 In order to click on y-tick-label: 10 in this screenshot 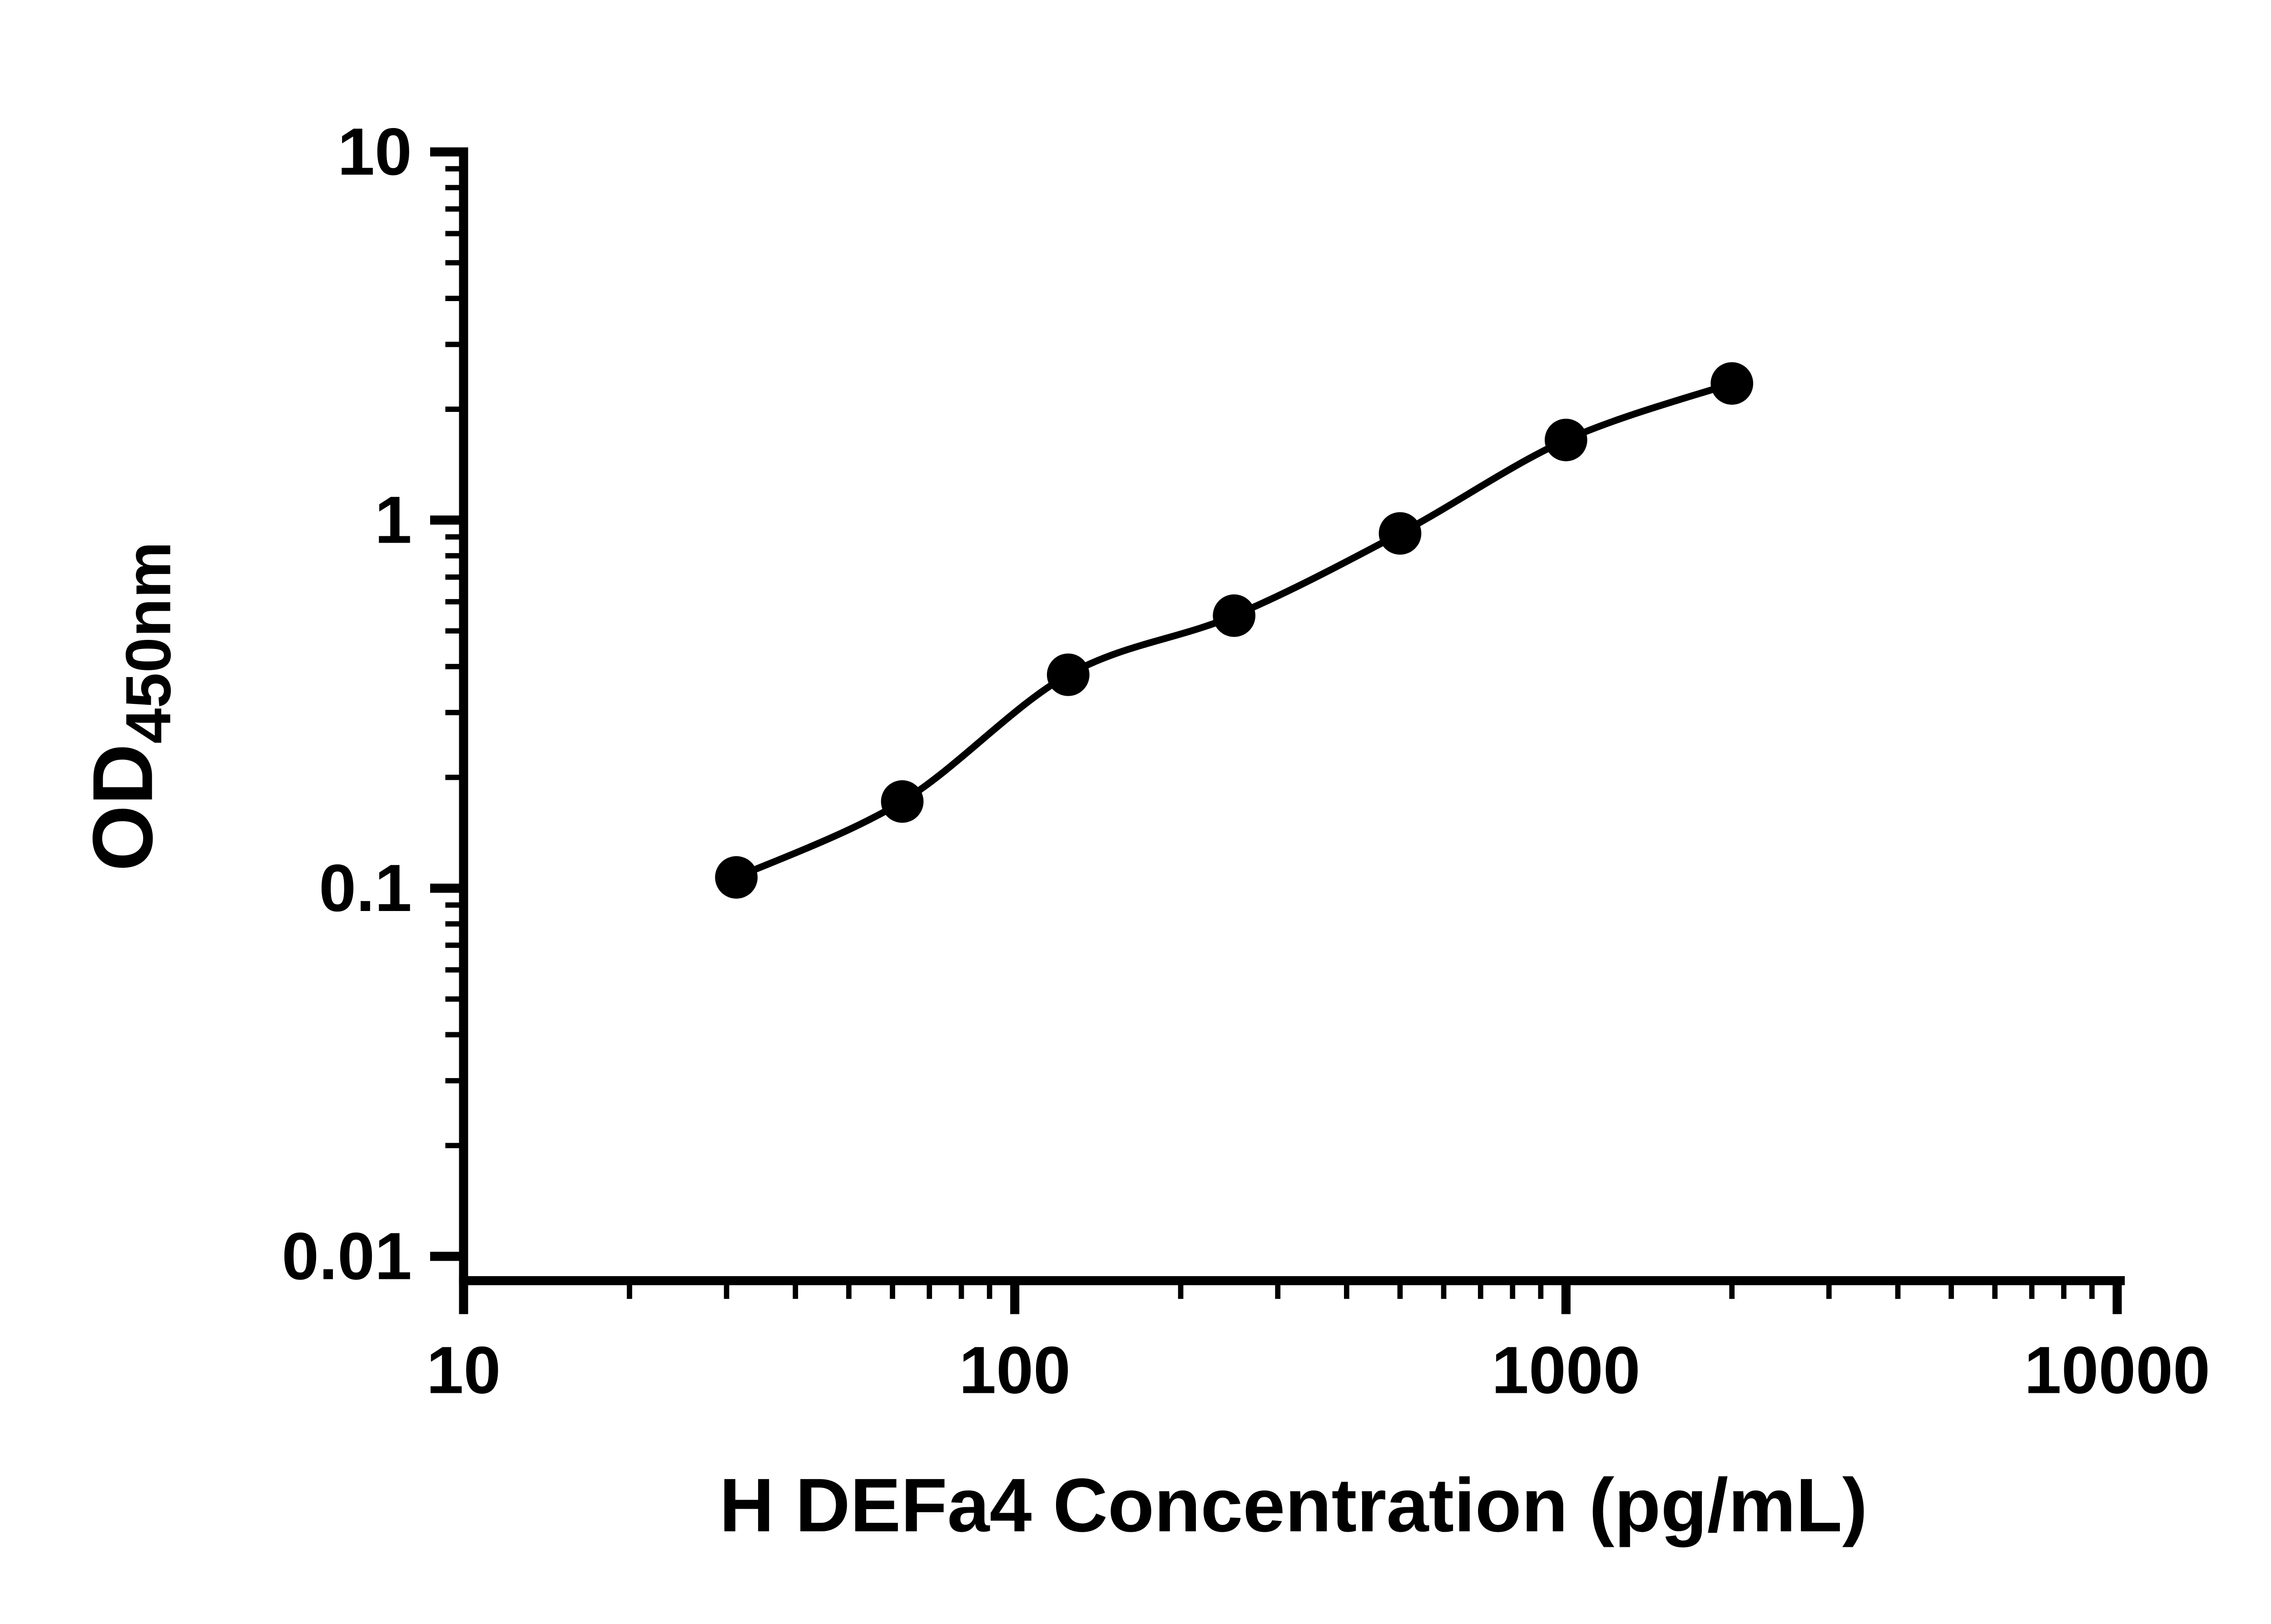, I will do `click(374, 152)`.